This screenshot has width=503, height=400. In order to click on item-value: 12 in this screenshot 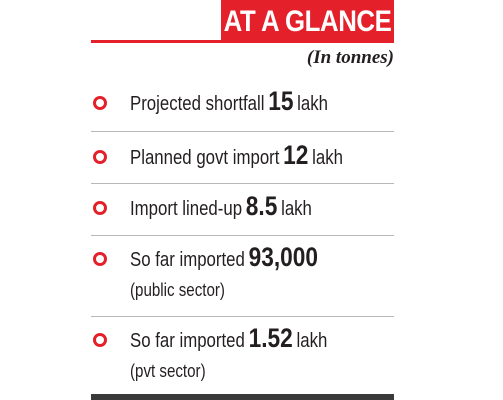, I will do `click(296, 155)`.